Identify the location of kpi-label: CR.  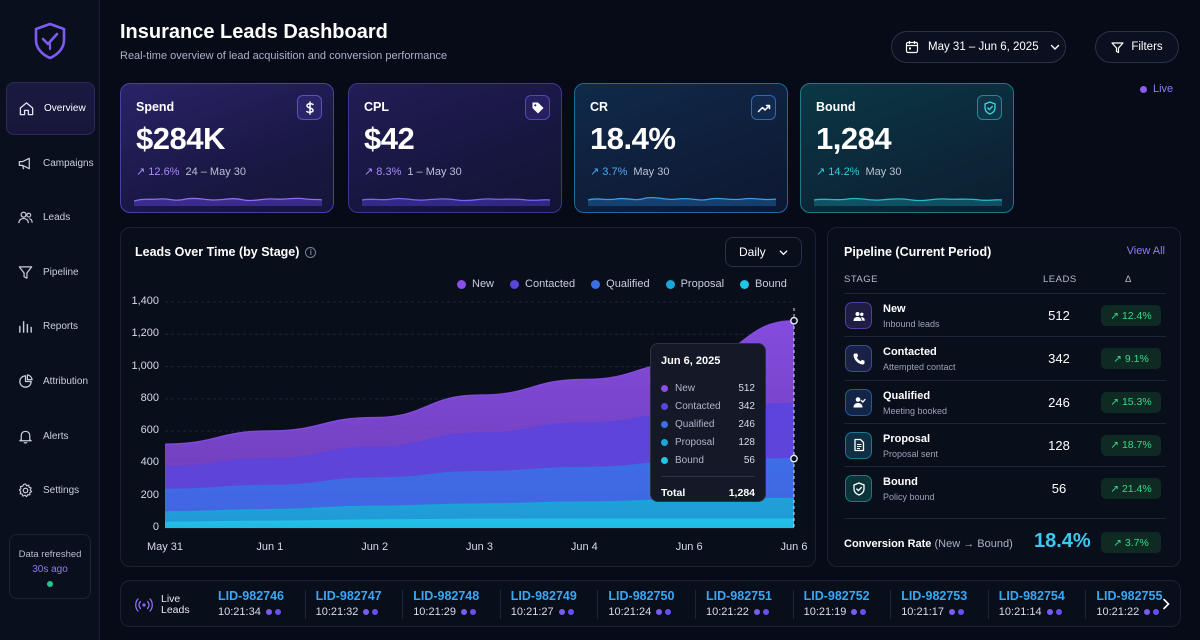
(599, 107).